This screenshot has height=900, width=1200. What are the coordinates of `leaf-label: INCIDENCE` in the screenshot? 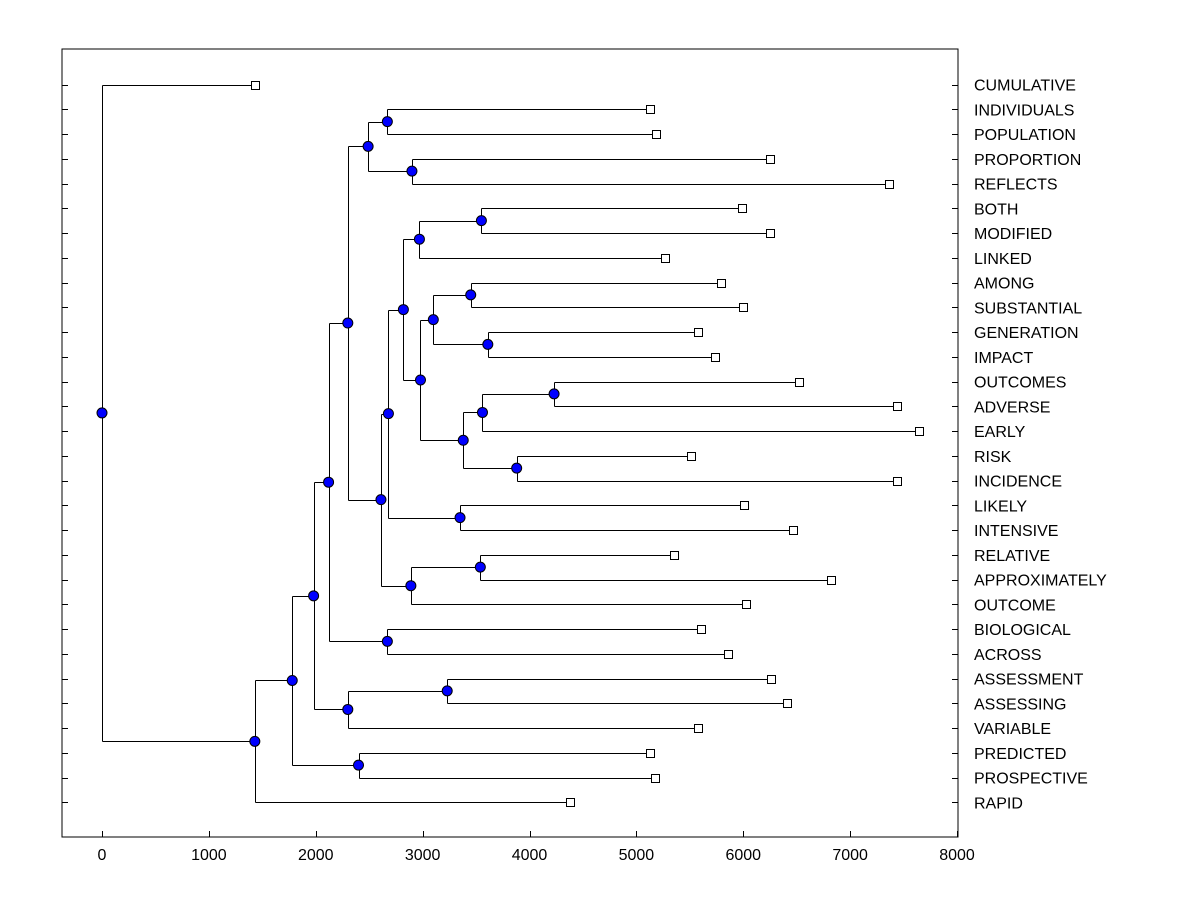 It's located at (1018, 482).